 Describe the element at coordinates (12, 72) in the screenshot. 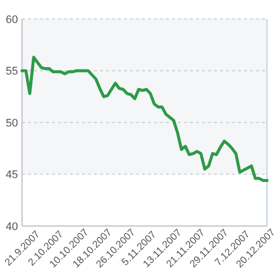

I see `y-tick-label: 55` at that location.